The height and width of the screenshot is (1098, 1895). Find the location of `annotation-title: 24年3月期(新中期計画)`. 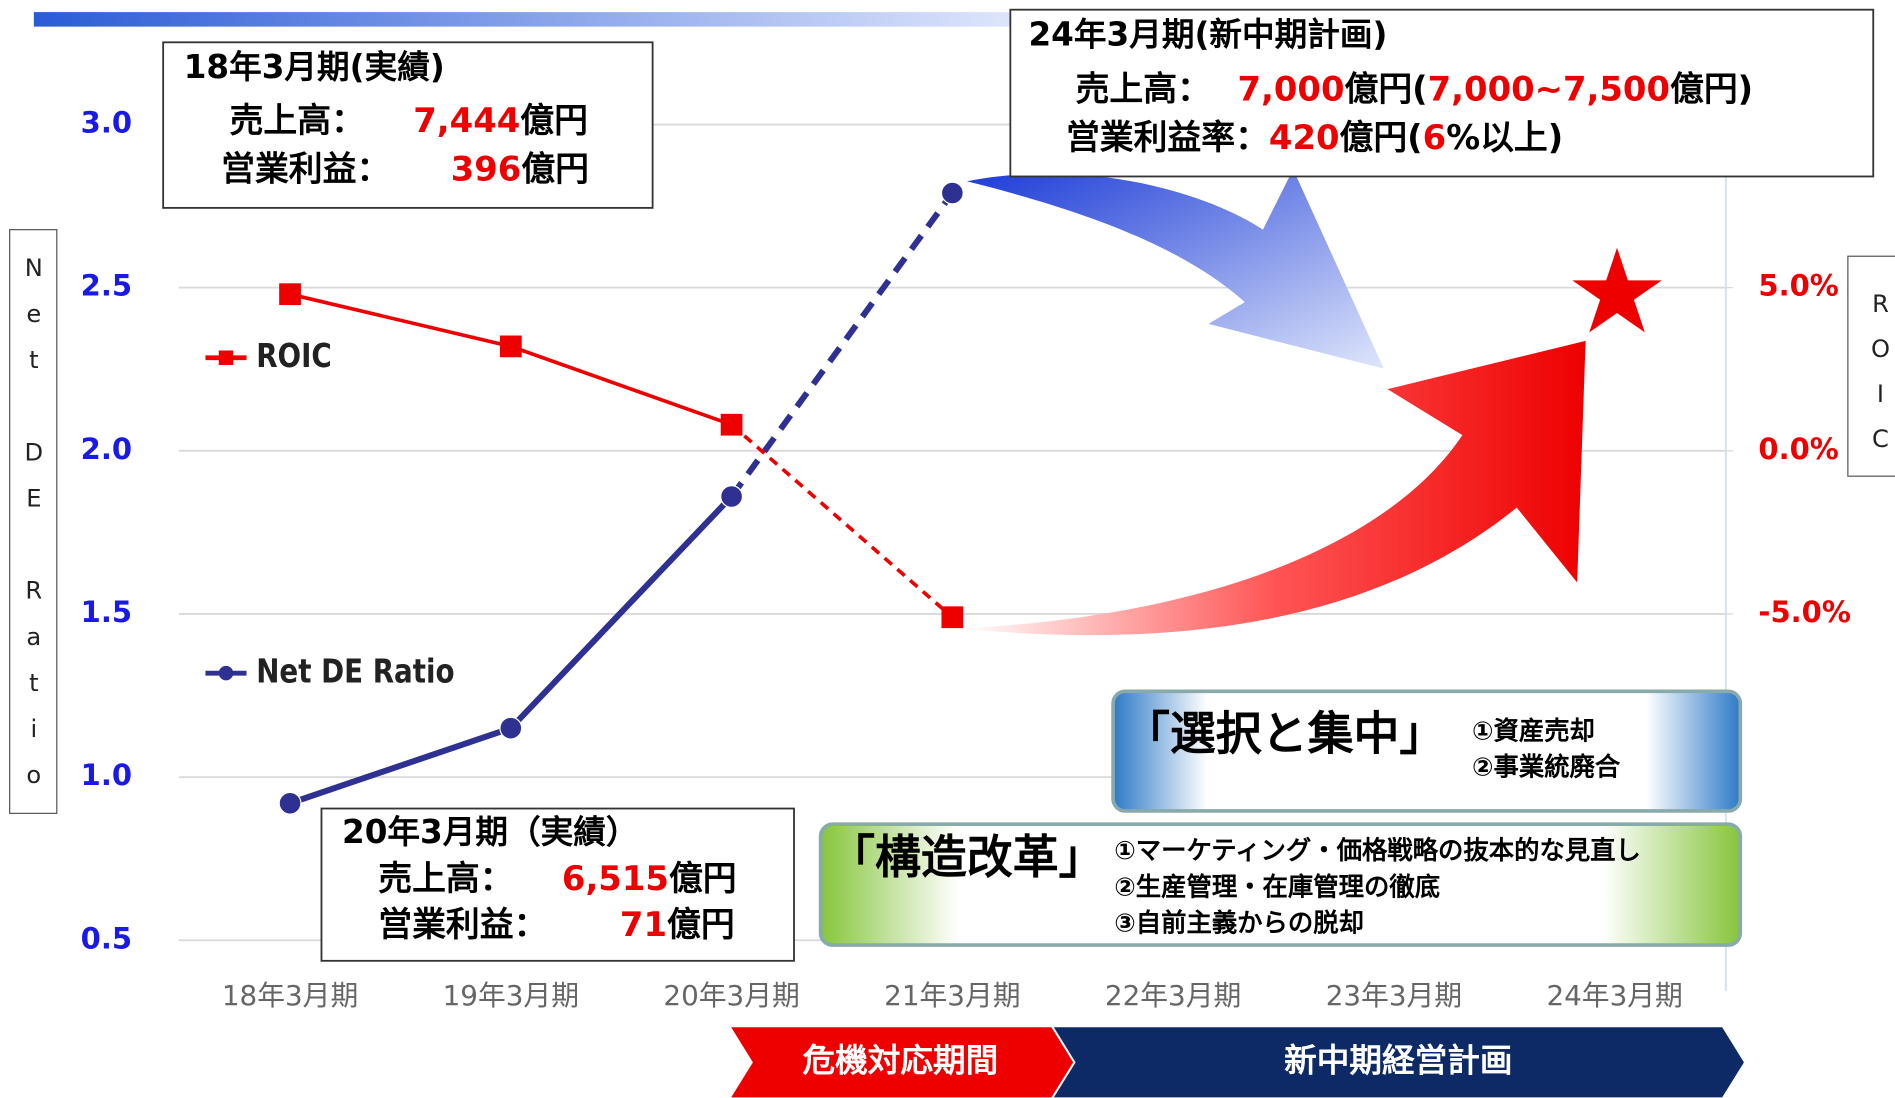

annotation-title: 24年3月期(新中期計画) is located at coordinates (1207, 34).